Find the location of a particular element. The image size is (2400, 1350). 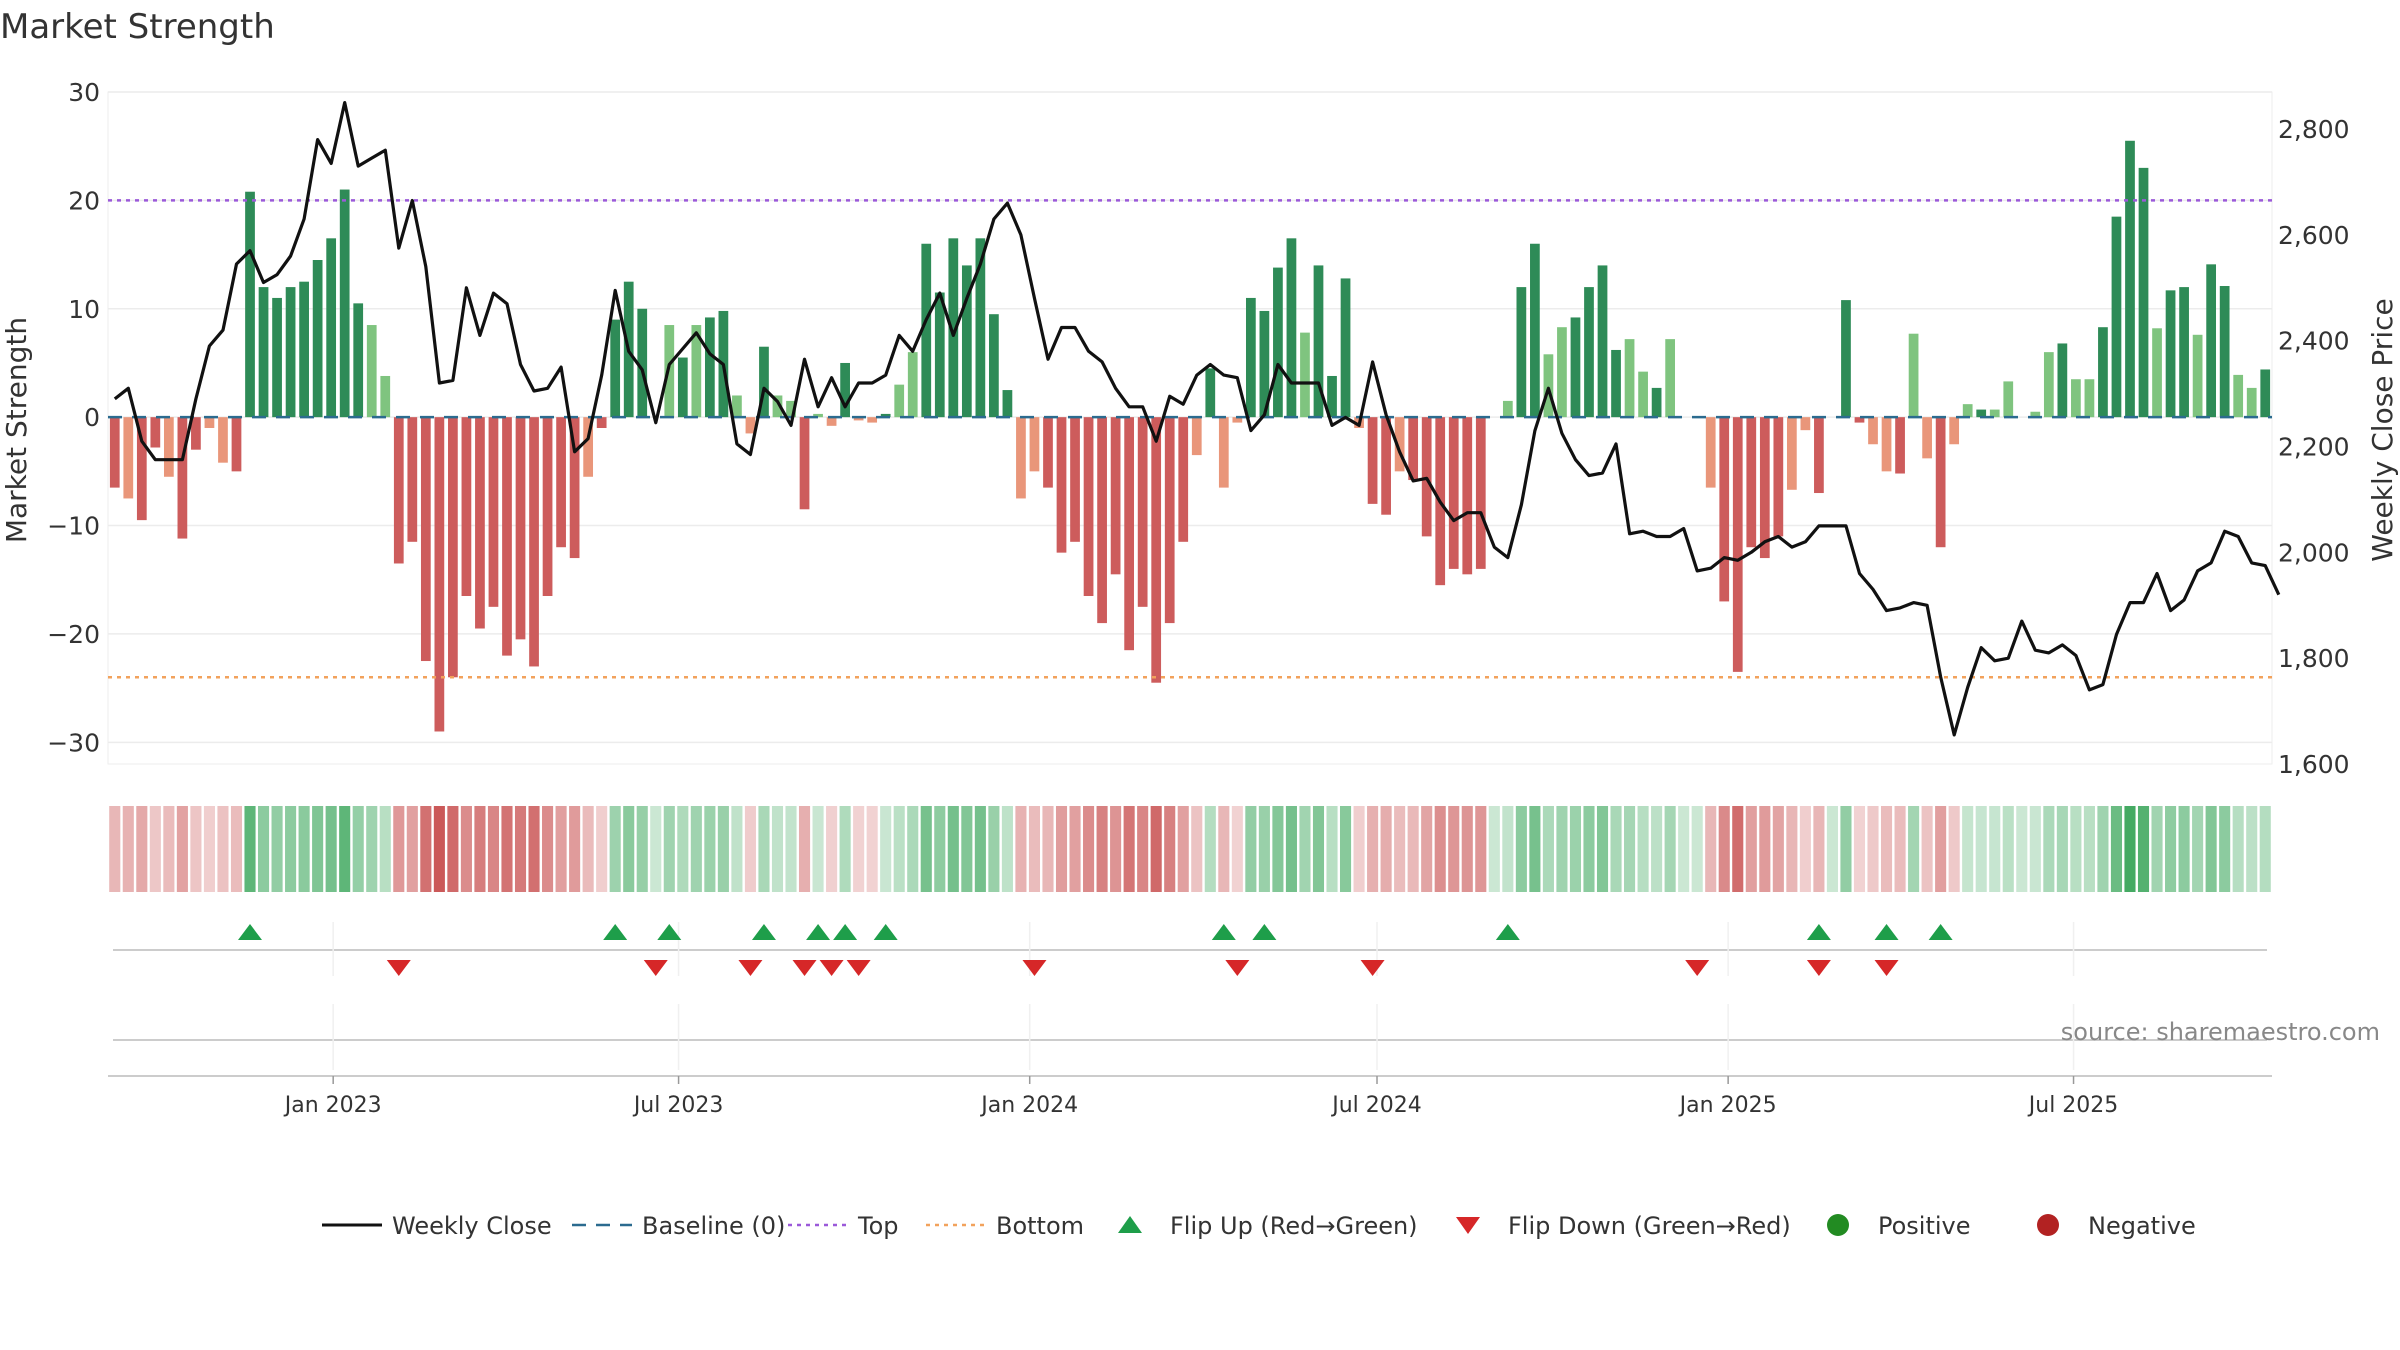

x-tick-label: Jan 2023 is located at coordinates (332, 1105).